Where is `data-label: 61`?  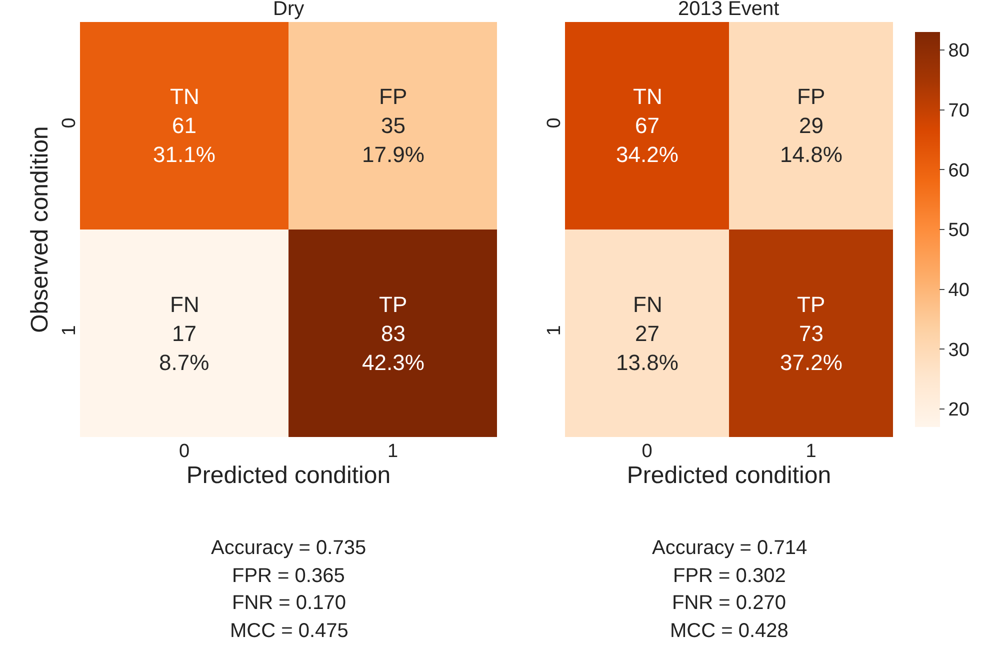
data-label: 61 is located at coordinates (184, 125).